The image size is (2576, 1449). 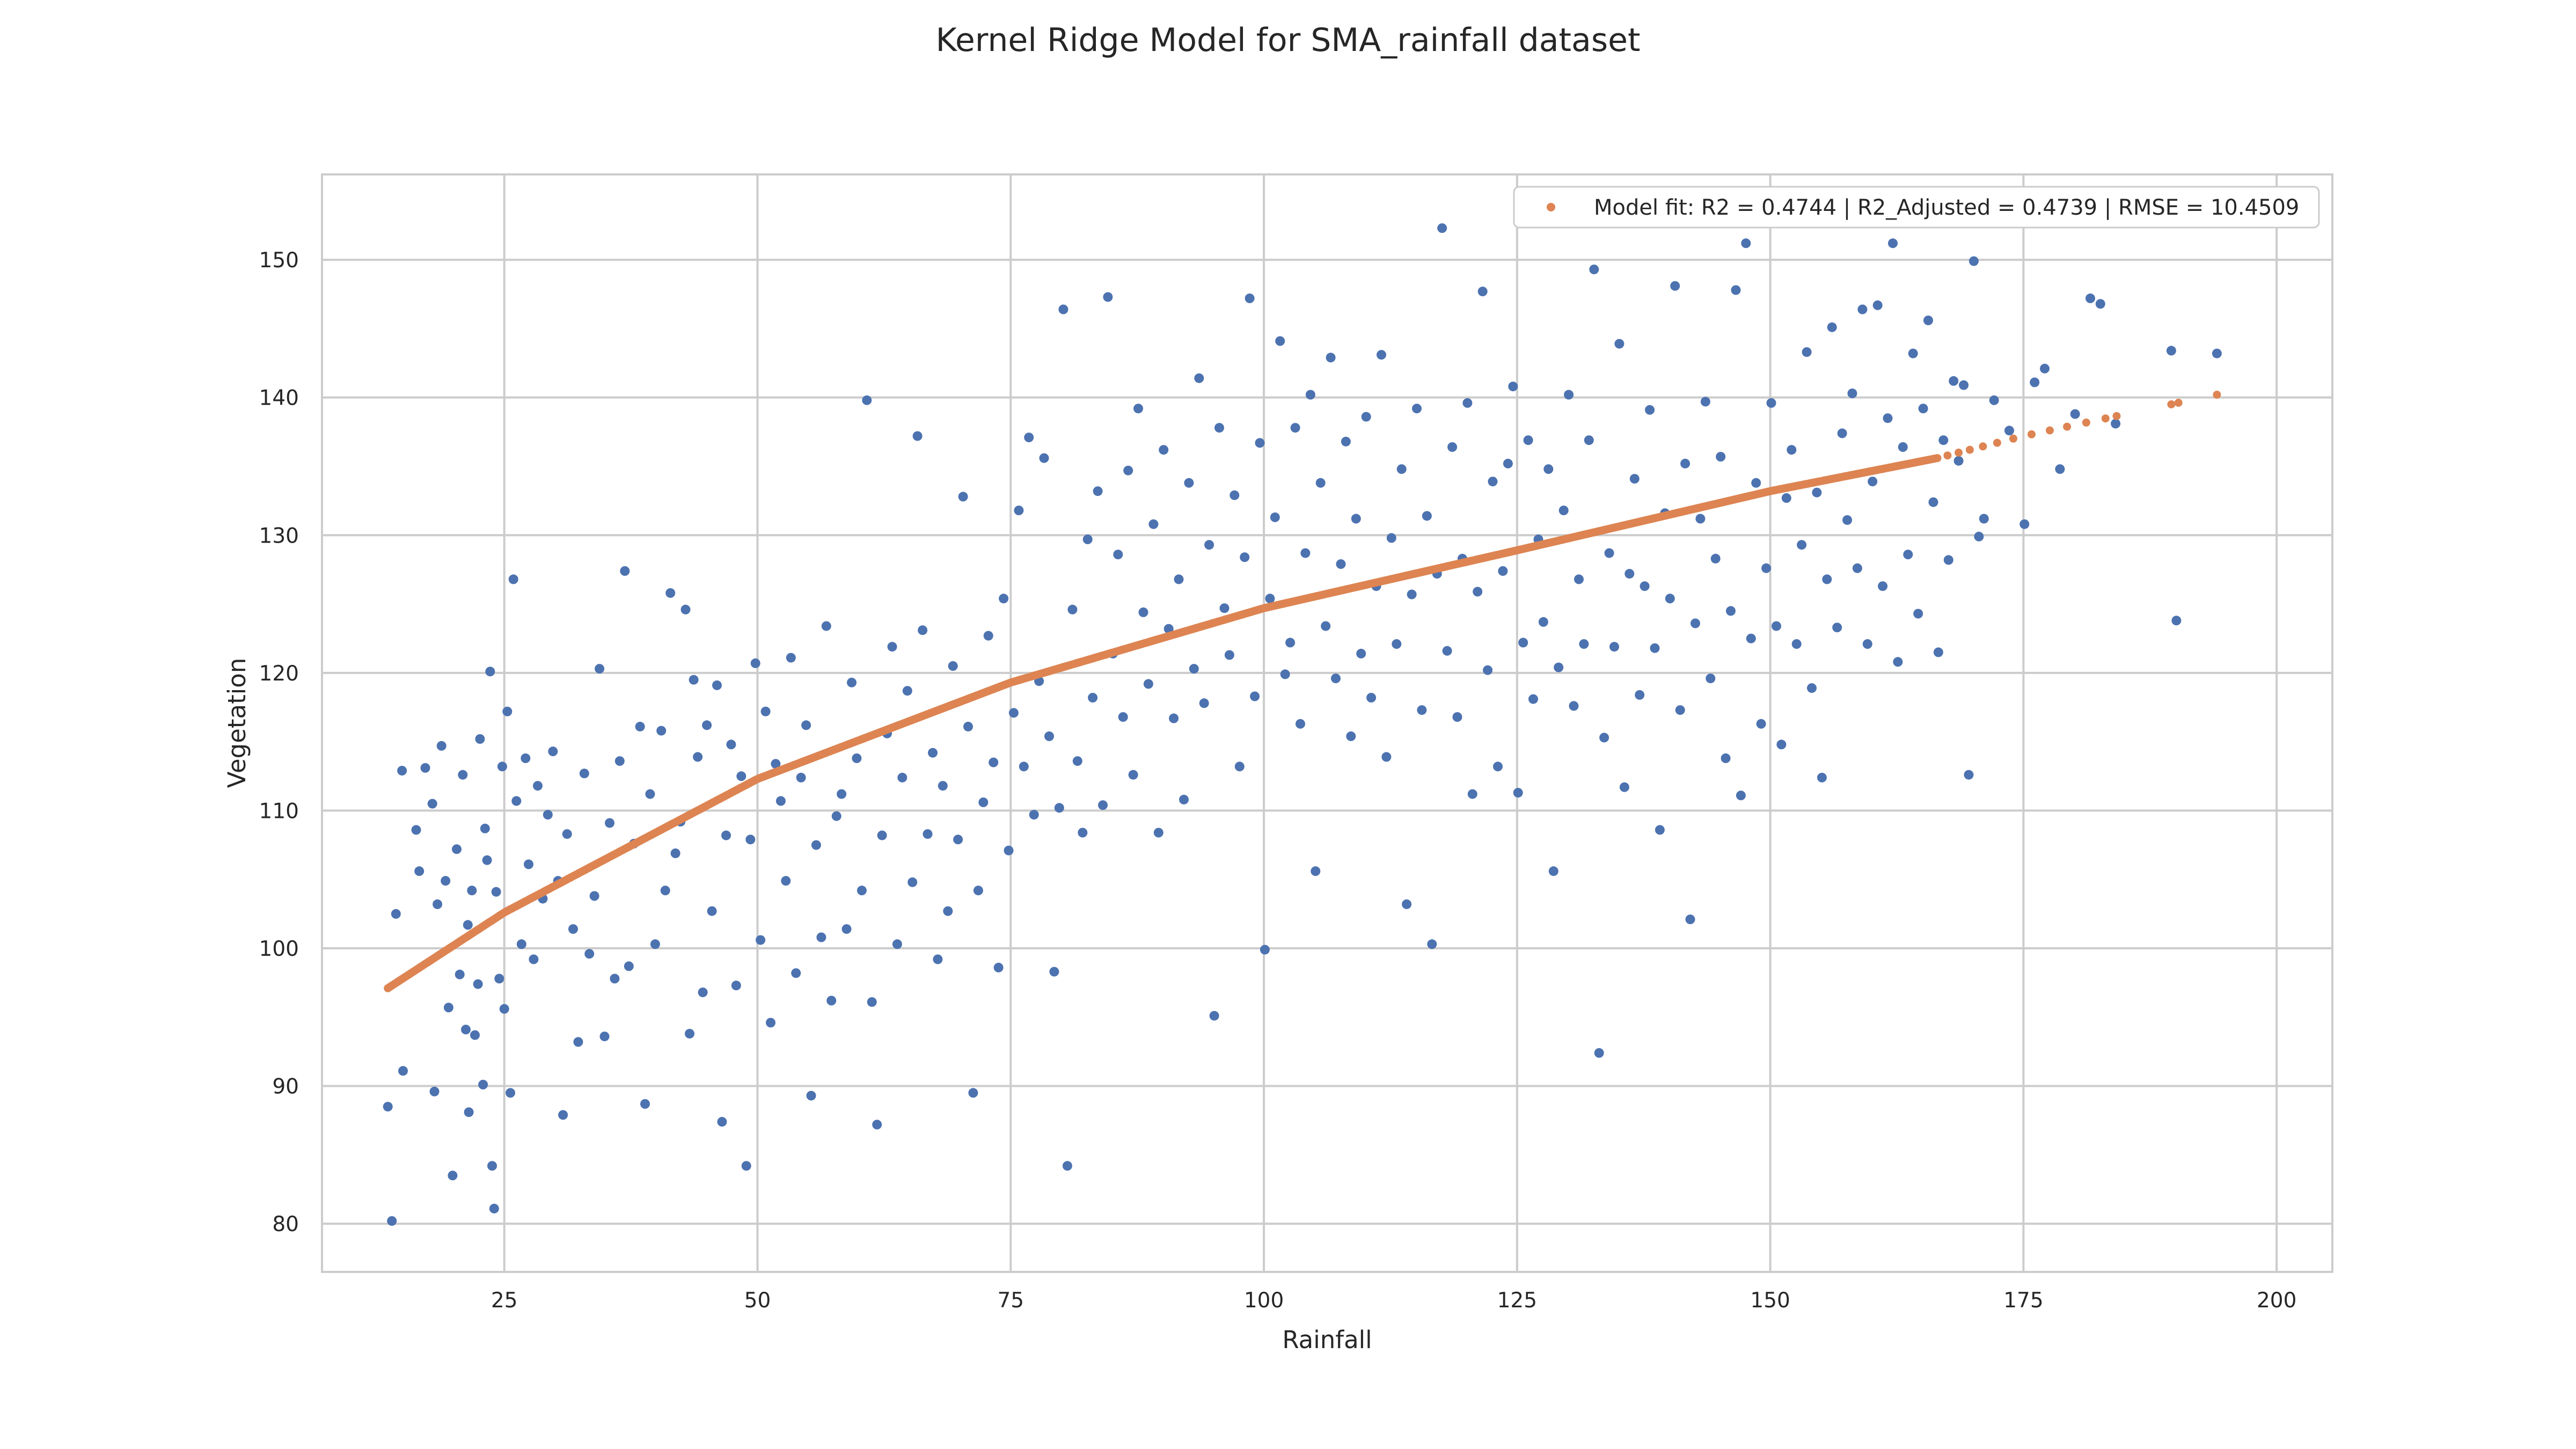 I want to click on x-tick-label: 200, so click(x=2276, y=1301).